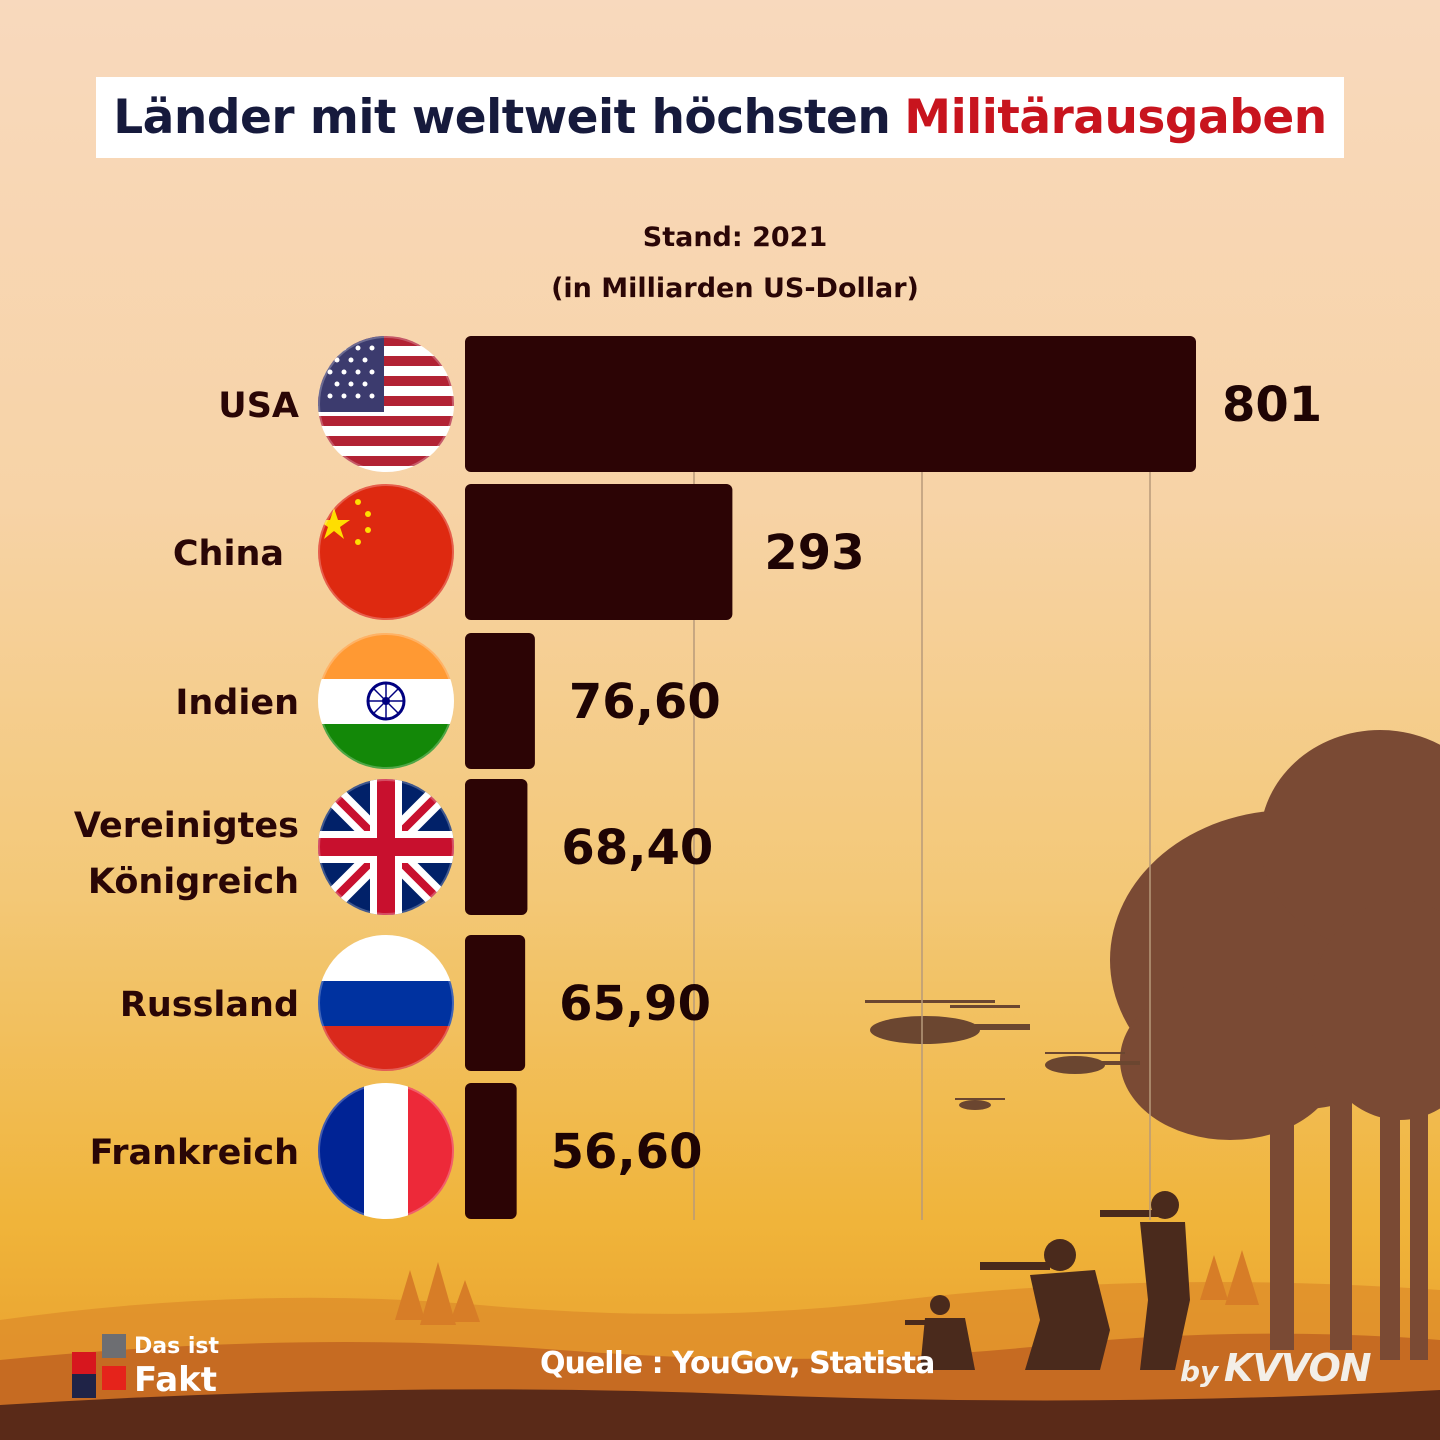  I want to click on value-label: 76,60, so click(645, 702).